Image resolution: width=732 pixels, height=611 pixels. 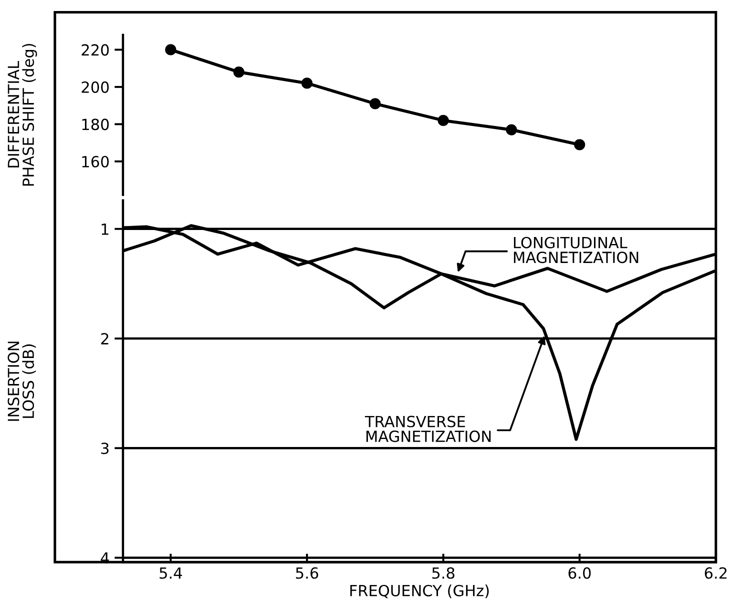 What do you see at coordinates (443, 573) in the screenshot?
I see `x-tick-label: 5.8` at bounding box center [443, 573].